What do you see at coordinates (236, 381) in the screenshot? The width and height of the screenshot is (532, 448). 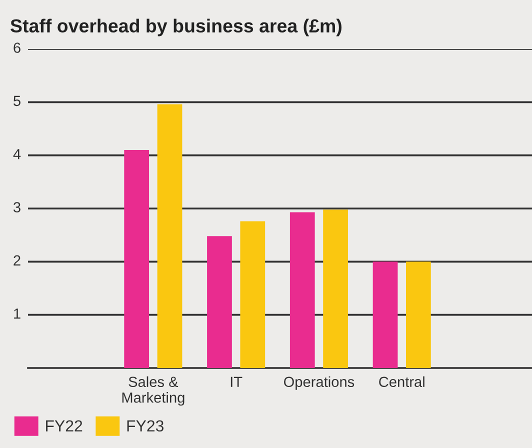 I see `x-tick-label: IT` at bounding box center [236, 381].